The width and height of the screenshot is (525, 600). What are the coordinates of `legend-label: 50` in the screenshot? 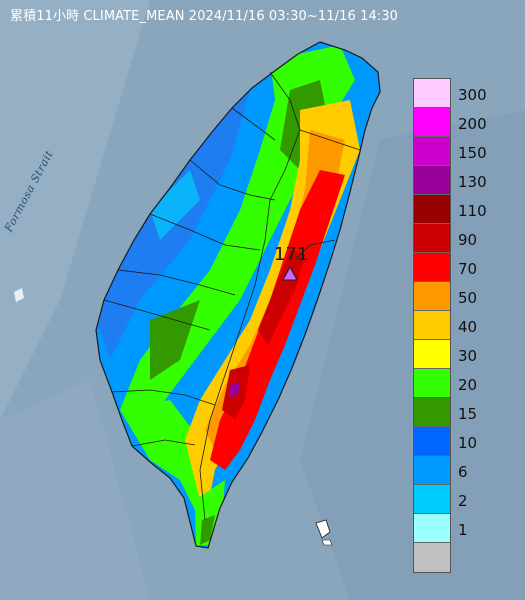 It's located at (468, 298).